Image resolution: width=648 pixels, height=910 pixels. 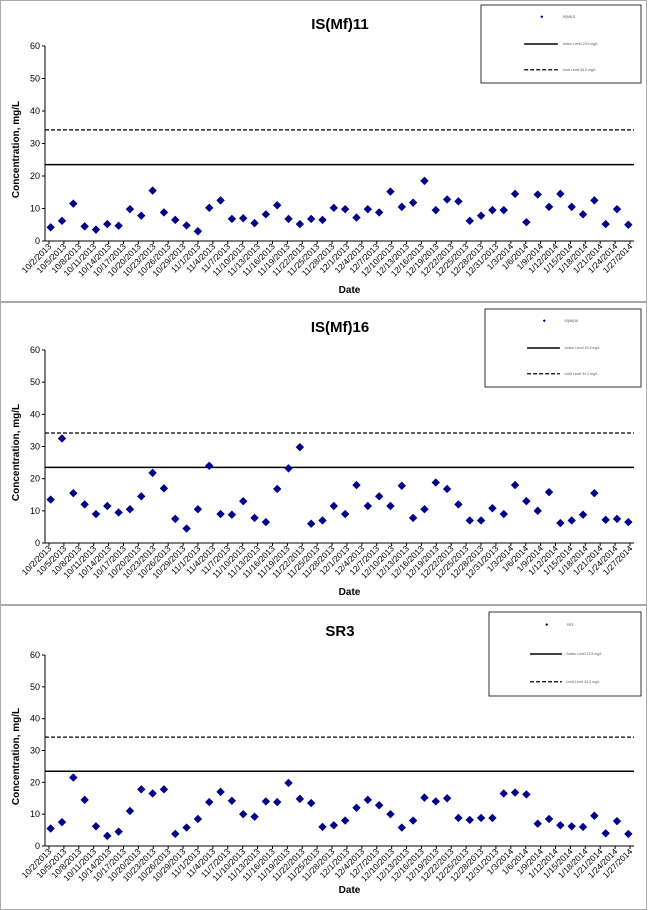 I want to click on y-tick-label: 40, so click(x=35, y=719).